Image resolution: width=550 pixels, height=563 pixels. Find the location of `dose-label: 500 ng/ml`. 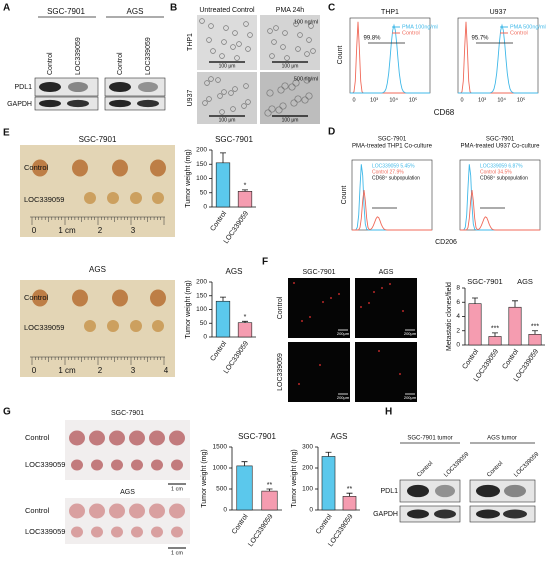

dose-label: 500 ng/ml is located at coordinates (306, 79).